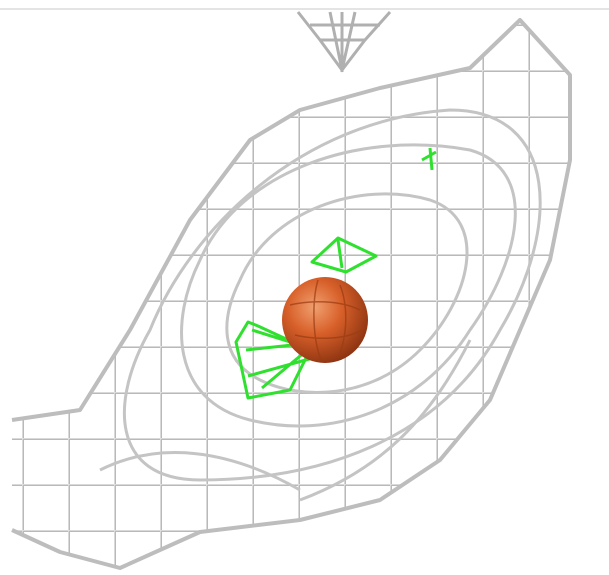 The image size is (609, 575). What do you see at coordinates (344, 42) in the screenshot?
I see `top-fragment` at bounding box center [344, 42].